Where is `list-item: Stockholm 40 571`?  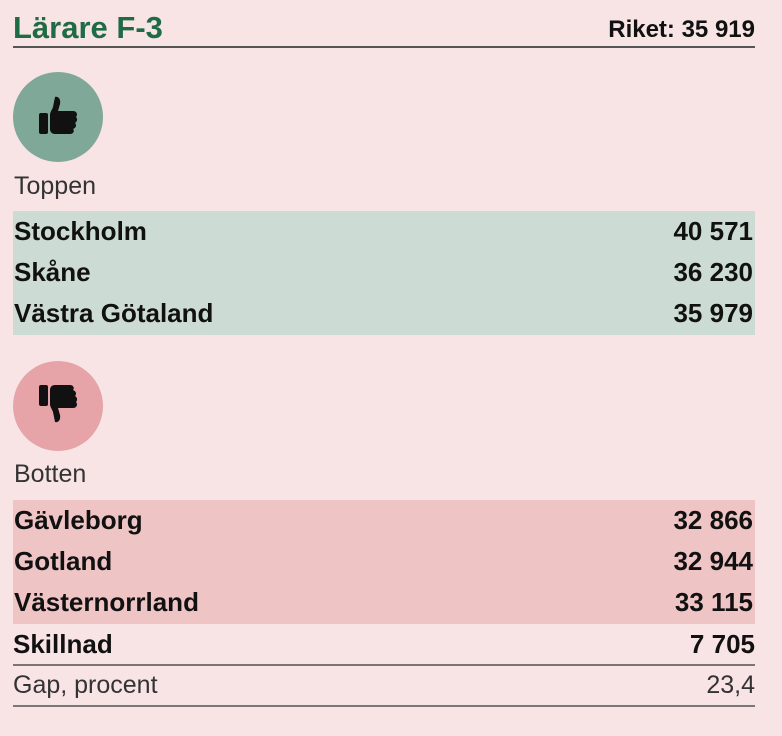 list-item: Stockholm 40 571 is located at coordinates (383, 231).